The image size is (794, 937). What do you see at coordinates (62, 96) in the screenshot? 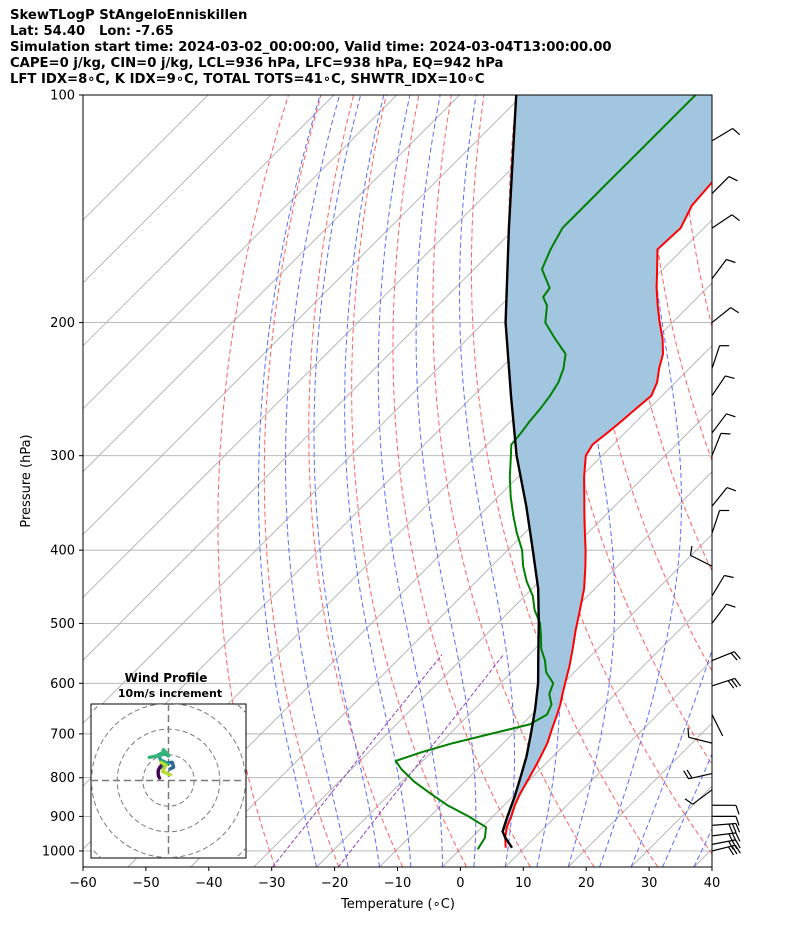
I see `y-tick-label: 100` at bounding box center [62, 96].